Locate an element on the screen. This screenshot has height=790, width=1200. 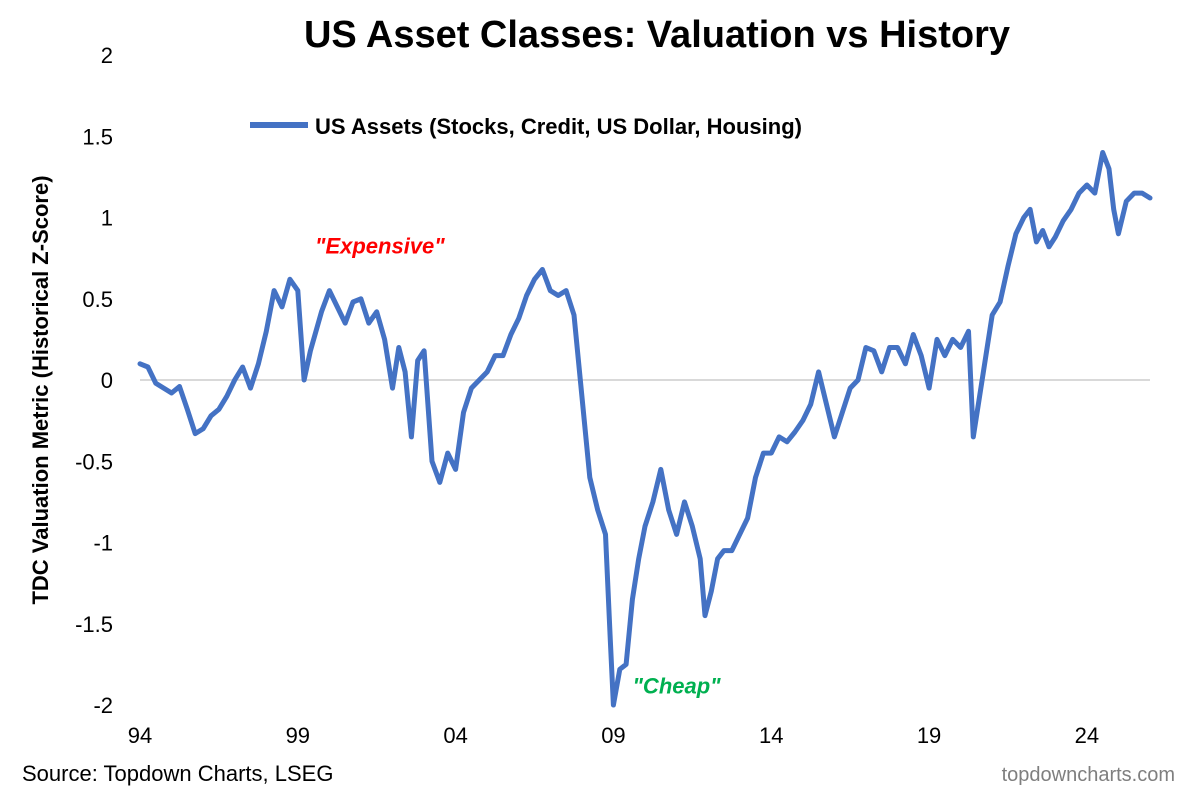
annotation-label: "Expensive" is located at coordinates (380, 245).